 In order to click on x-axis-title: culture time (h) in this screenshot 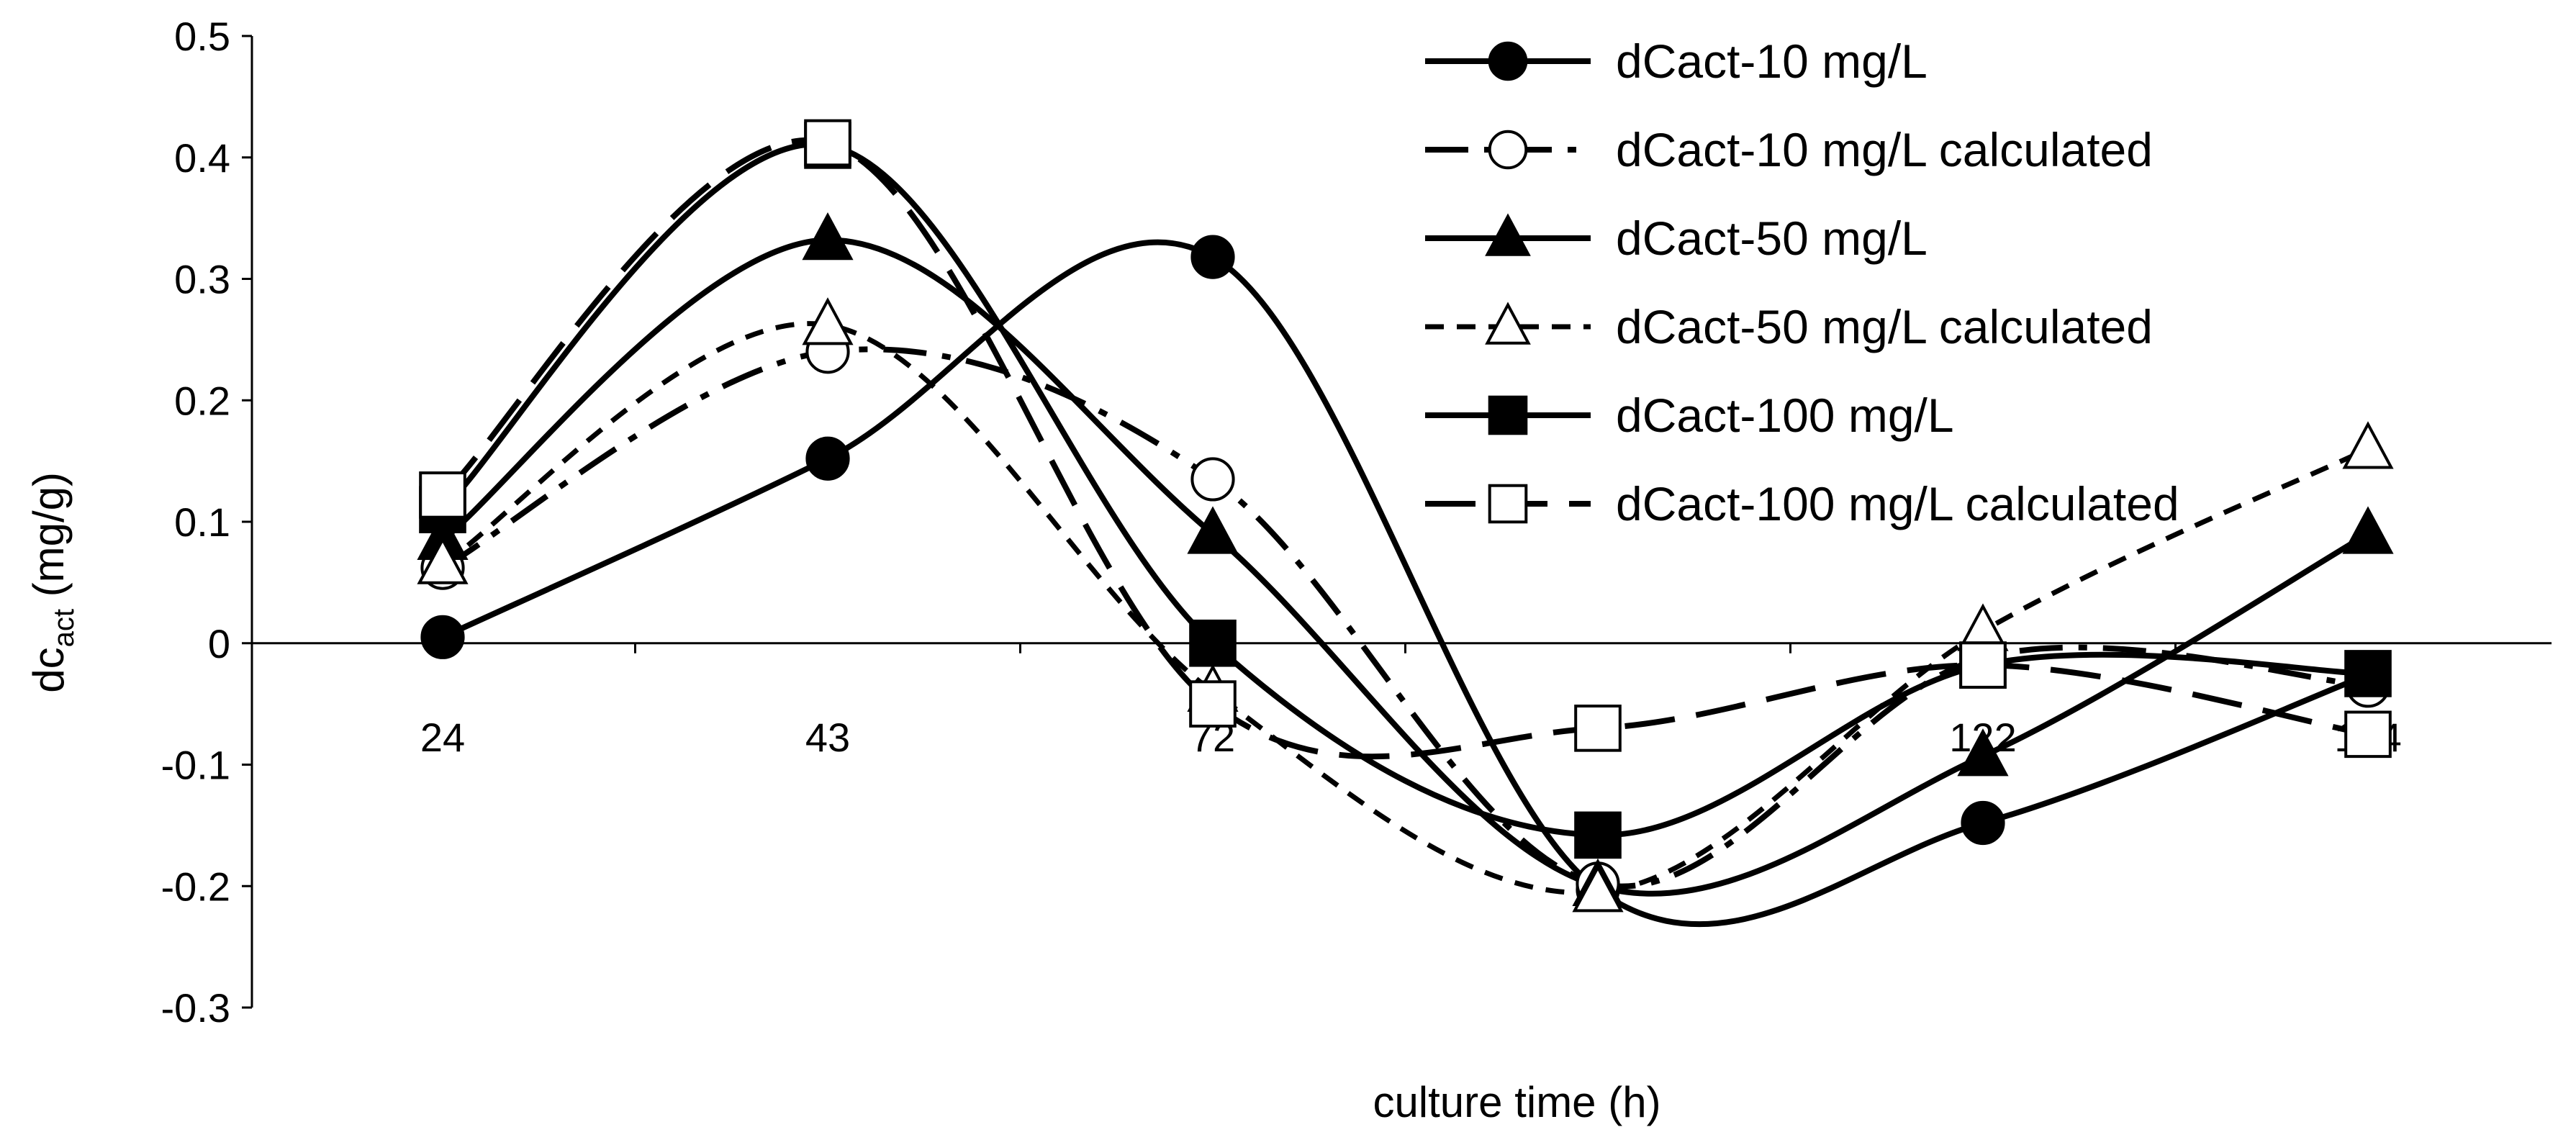, I will do `click(1517, 1102)`.